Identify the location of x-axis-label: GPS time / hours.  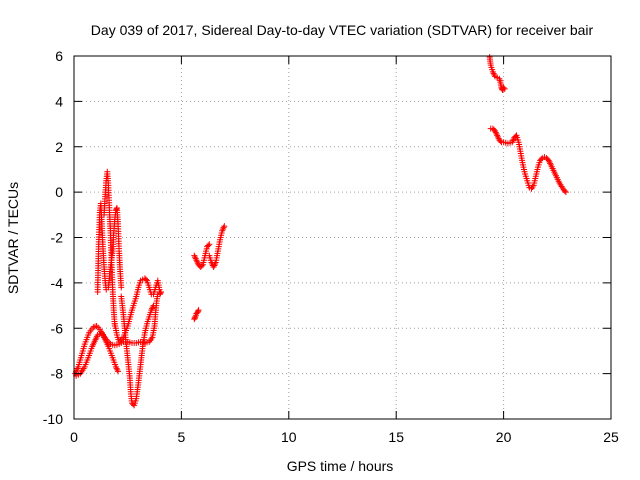
(340, 466).